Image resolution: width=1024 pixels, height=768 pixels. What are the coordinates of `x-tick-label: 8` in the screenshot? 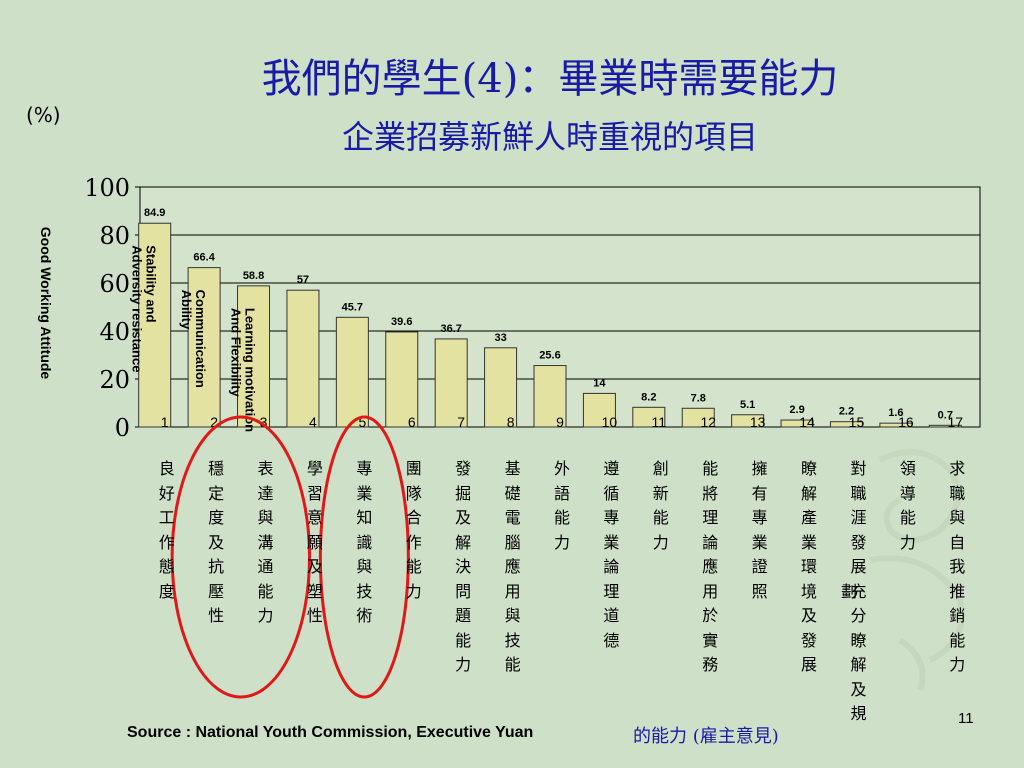 It's located at (511, 422).